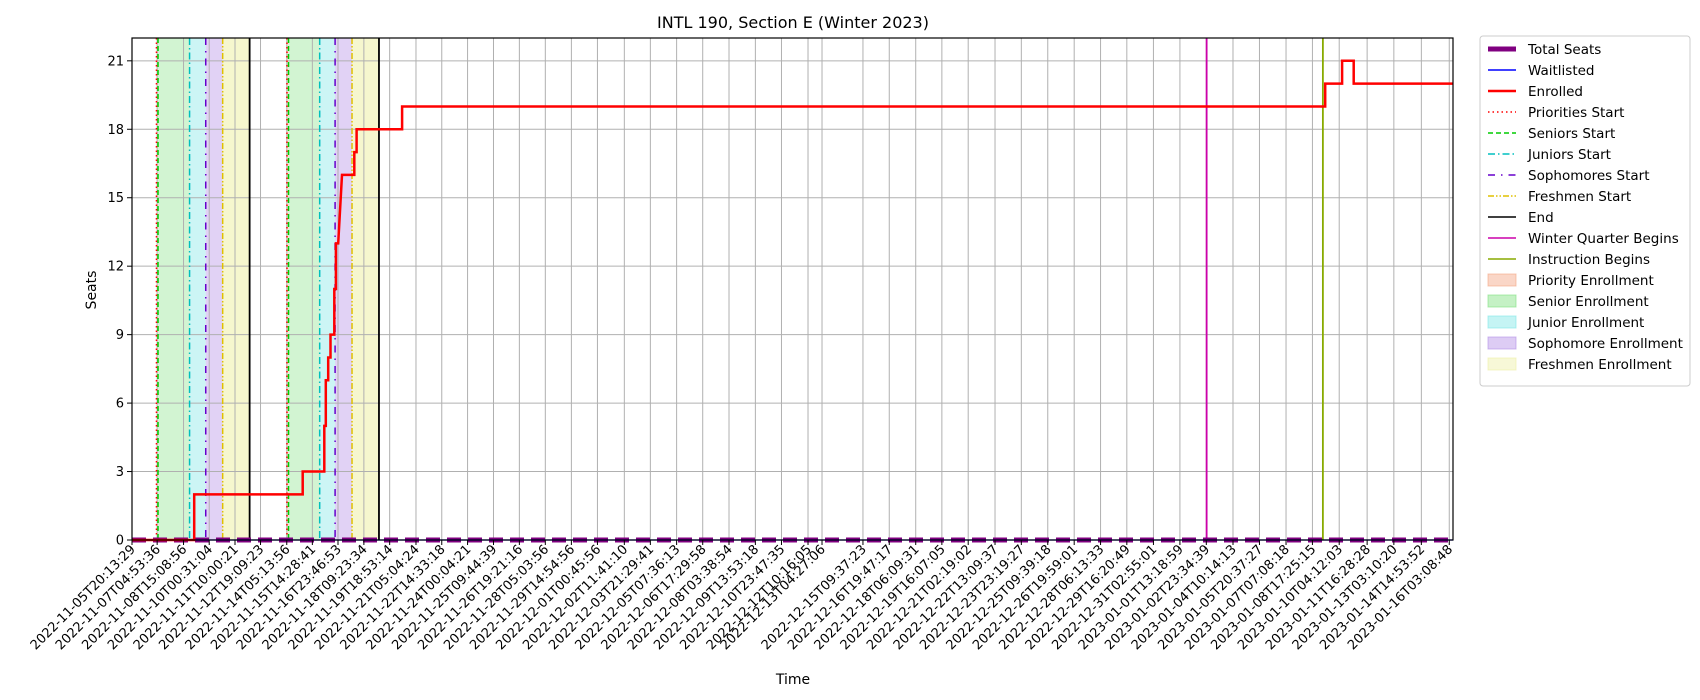  I want to click on legend-entry-11: Priority Enrollment, so click(1570, 281).